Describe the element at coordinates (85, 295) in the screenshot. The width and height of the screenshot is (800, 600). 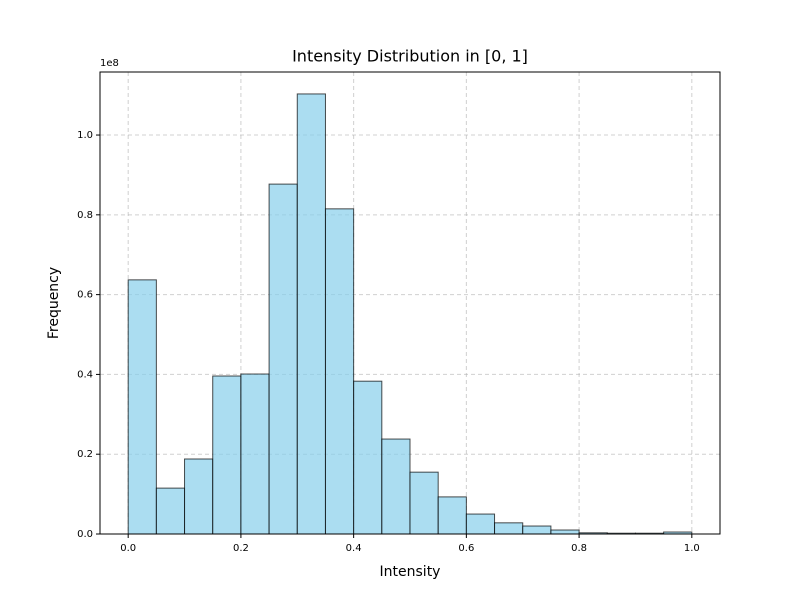
I see `y-tick-label: 0.6` at that location.